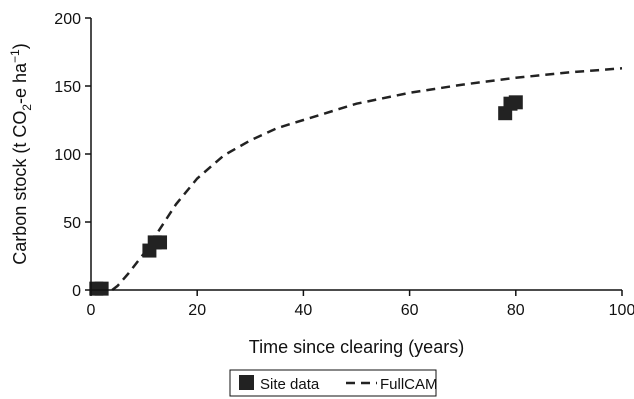 This screenshot has width=634, height=399. What do you see at coordinates (76, 291) in the screenshot?
I see `y-tick-label: 0` at bounding box center [76, 291].